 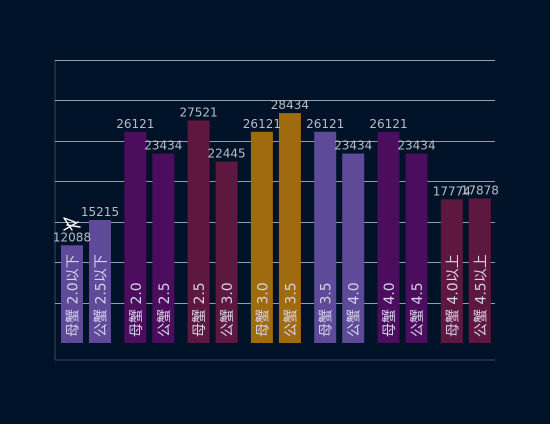 I want to click on bar-category-label: 公蟹 2.5, so click(x=165, y=309).